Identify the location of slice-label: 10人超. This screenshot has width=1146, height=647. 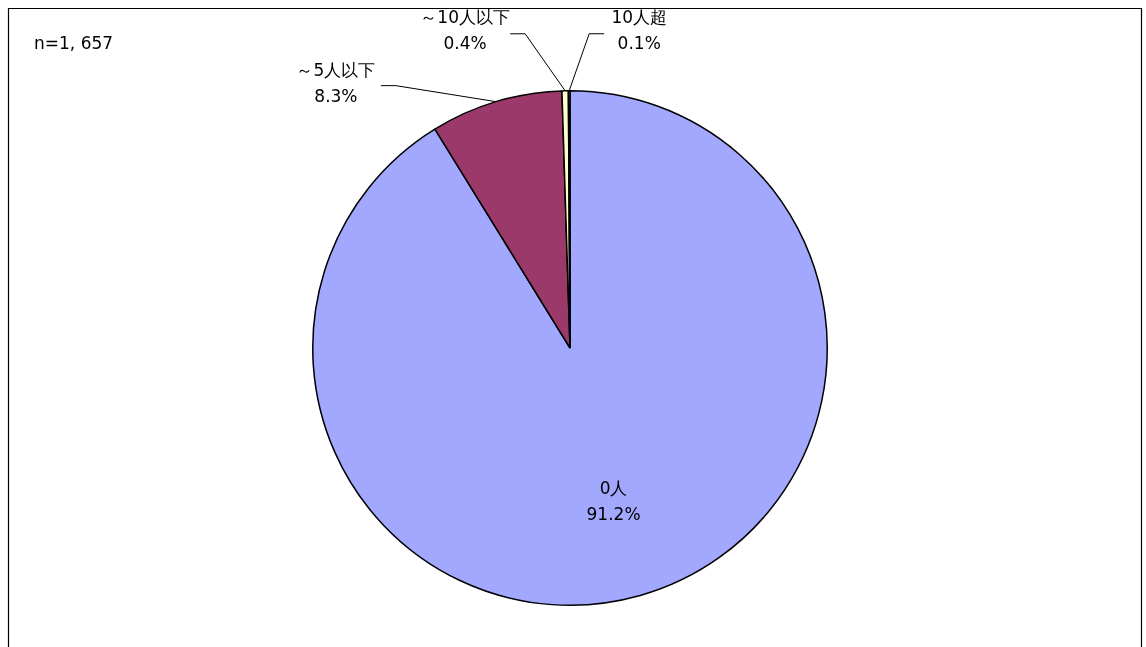
(639, 17).